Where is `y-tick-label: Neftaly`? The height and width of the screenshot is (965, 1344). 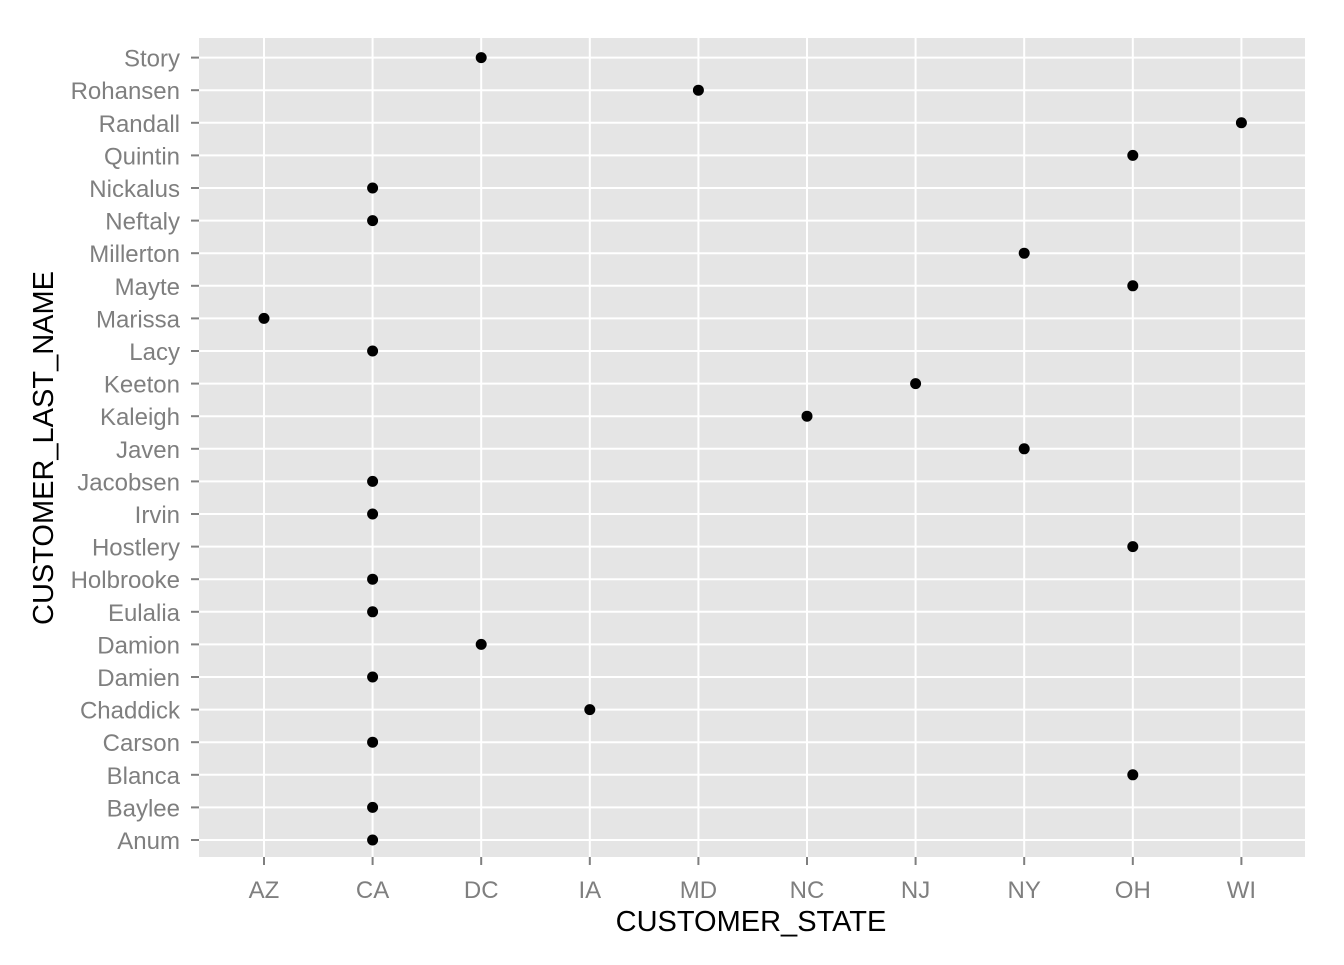 y-tick-label: Neftaly is located at coordinates (142, 222).